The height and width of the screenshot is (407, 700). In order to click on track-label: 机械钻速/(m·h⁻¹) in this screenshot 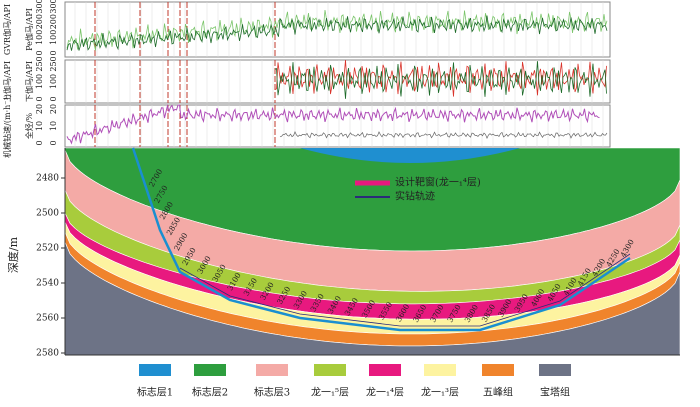, I will do `click(7, 126)`.